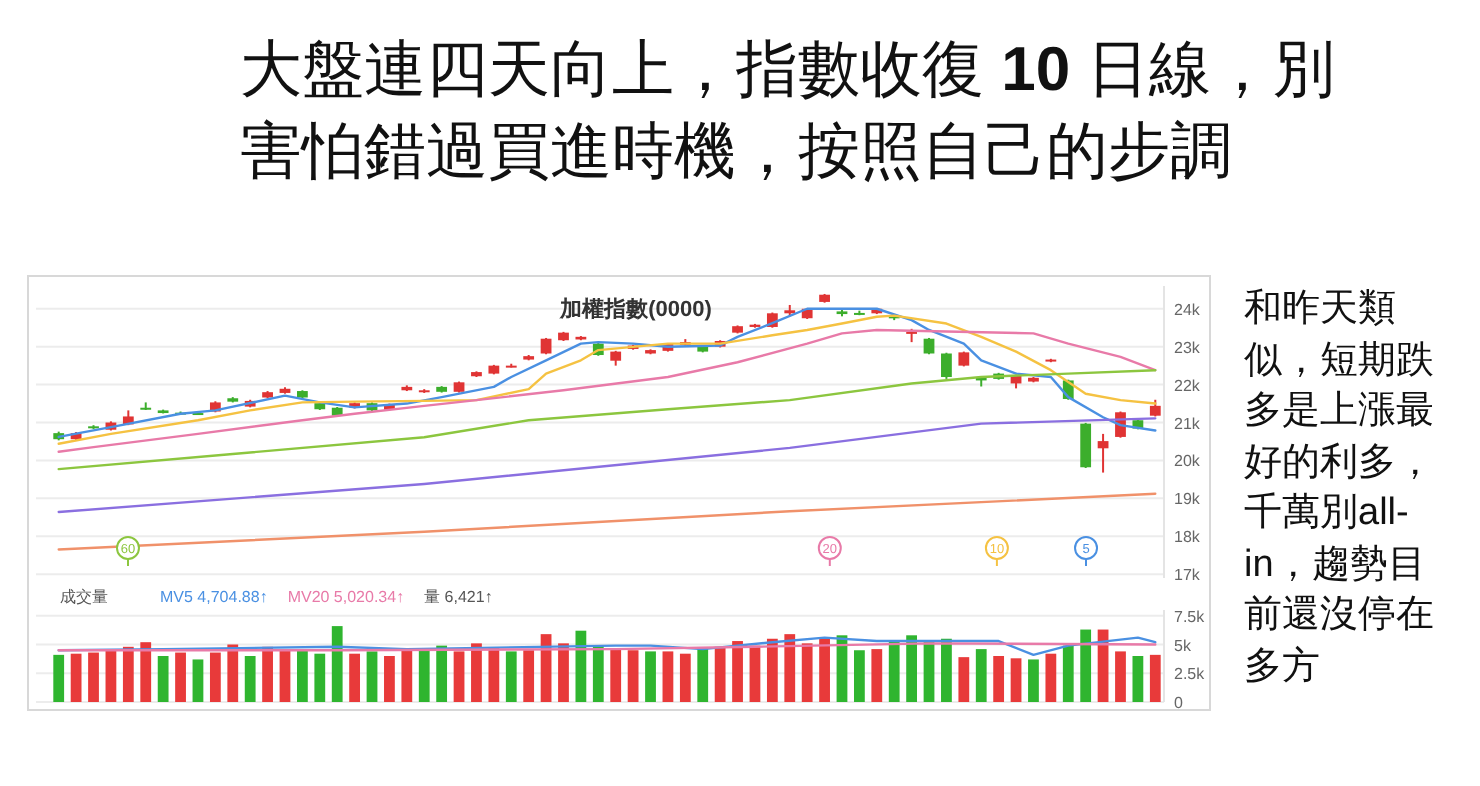 The width and height of the screenshot is (1480, 786). What do you see at coordinates (214, 597) in the screenshot?
I see `text: MV5 4,704.88↑` at bounding box center [214, 597].